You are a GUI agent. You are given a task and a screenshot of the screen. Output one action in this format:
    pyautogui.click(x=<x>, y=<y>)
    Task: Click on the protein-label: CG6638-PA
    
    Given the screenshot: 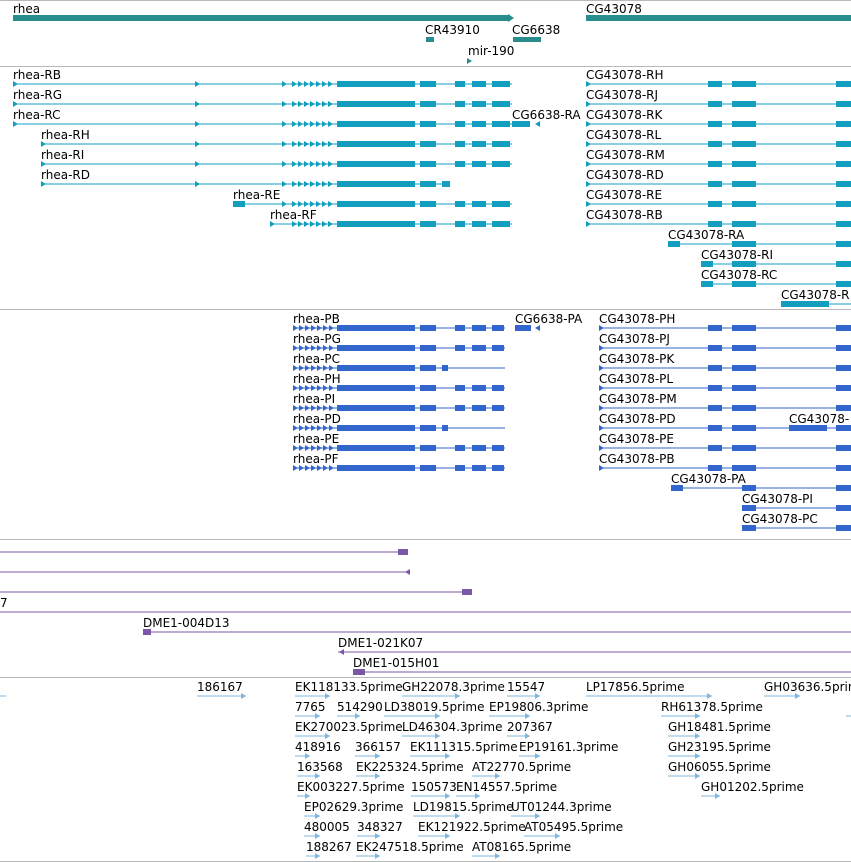 What is the action you would take?
    pyautogui.click(x=549, y=319)
    